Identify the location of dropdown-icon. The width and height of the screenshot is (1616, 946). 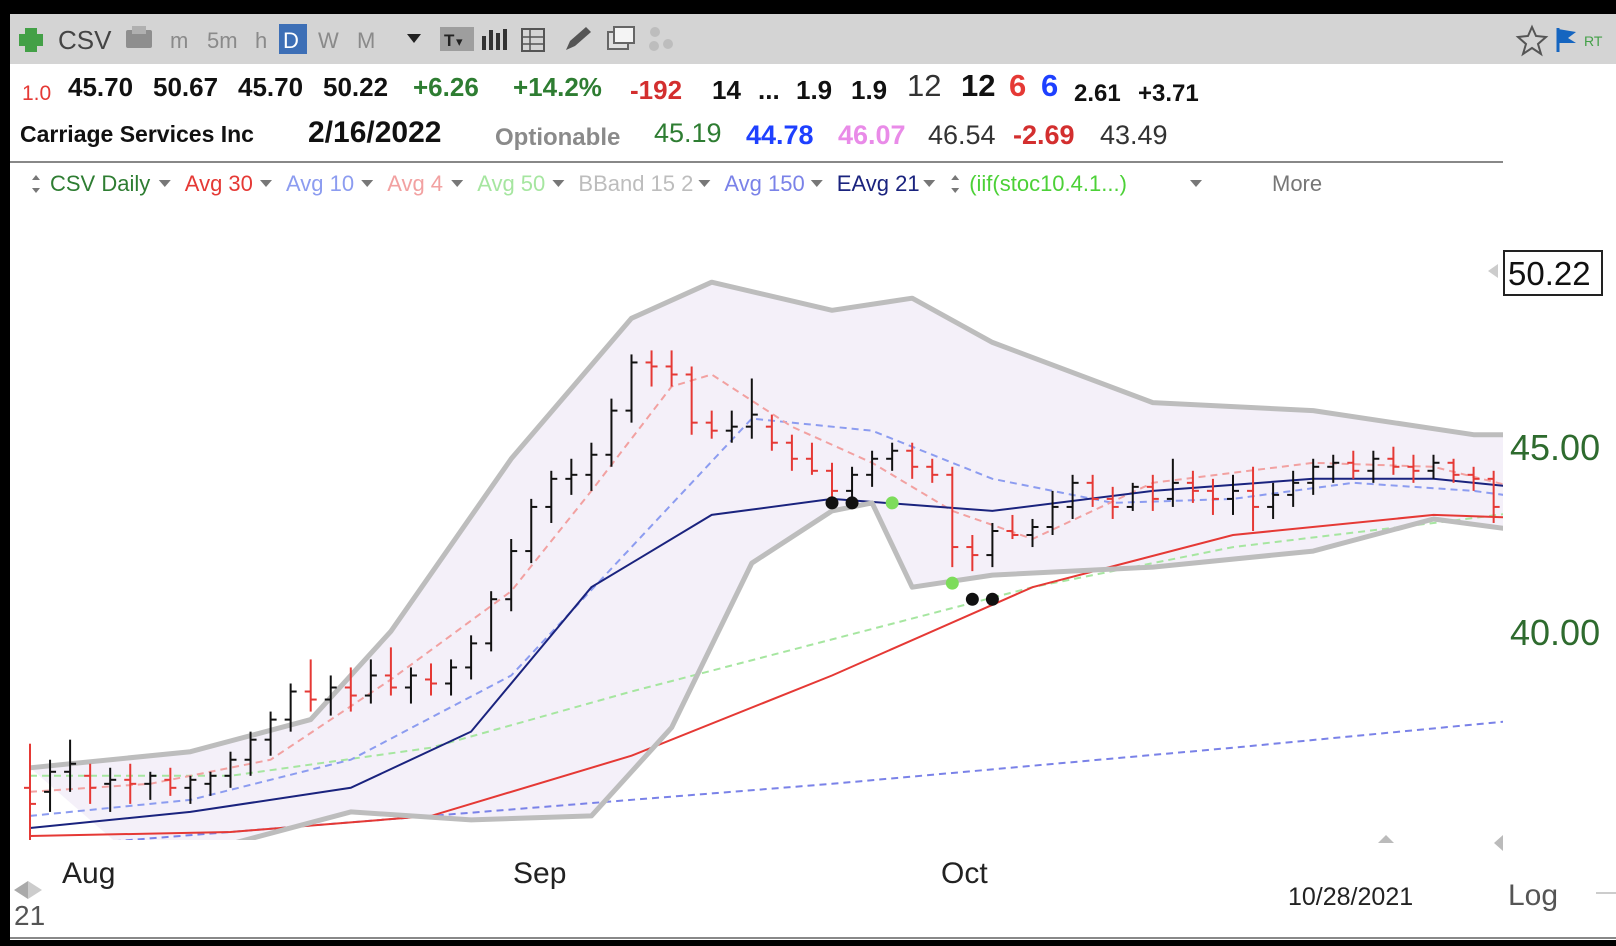
(414, 38).